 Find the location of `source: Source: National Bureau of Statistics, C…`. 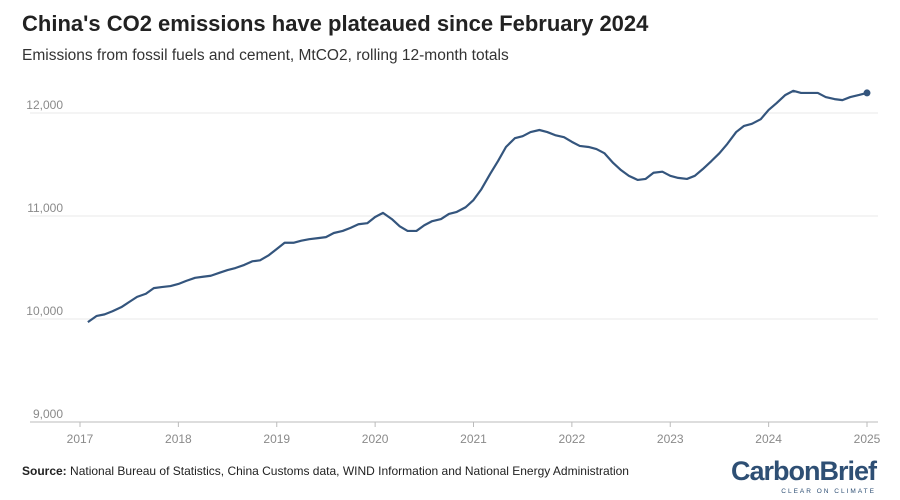

source: Source: National Bureau of Statistics, C… is located at coordinates (325, 471).